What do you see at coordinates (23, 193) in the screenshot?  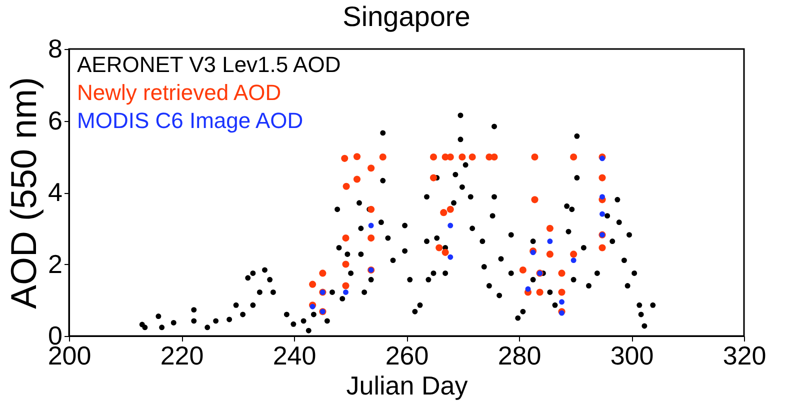 I see `y-axis-title: AOD (550 nm)` at bounding box center [23, 193].